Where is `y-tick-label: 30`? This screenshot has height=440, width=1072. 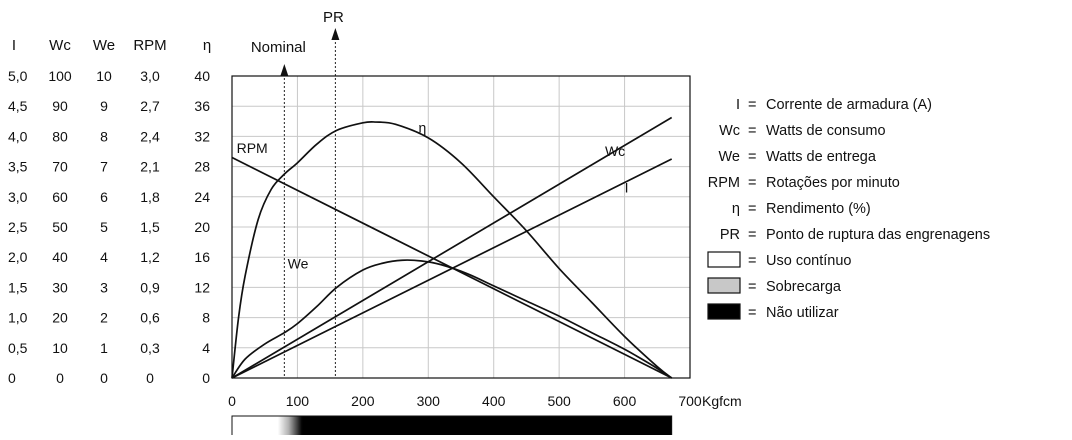 y-tick-label: 30 is located at coordinates (60, 287).